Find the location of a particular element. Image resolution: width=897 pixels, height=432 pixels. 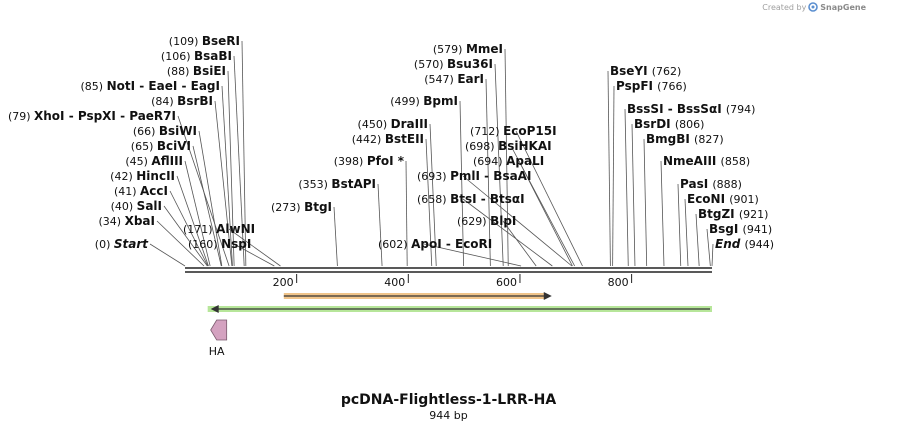

site-label-bsrdi: BsrDI (806) is located at coordinates (669, 124).